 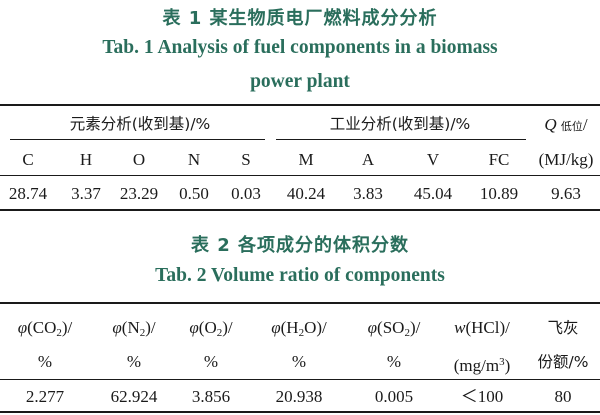 I want to click on table1-caption-en-line2: power plant, so click(x=300, y=81).